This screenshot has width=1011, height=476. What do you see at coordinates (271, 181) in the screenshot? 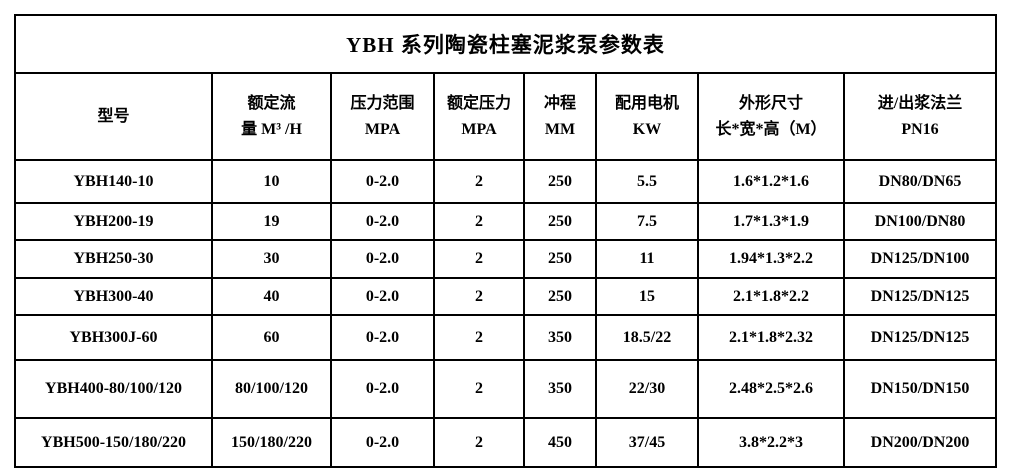
I see `table-cell: 10` at bounding box center [271, 181].